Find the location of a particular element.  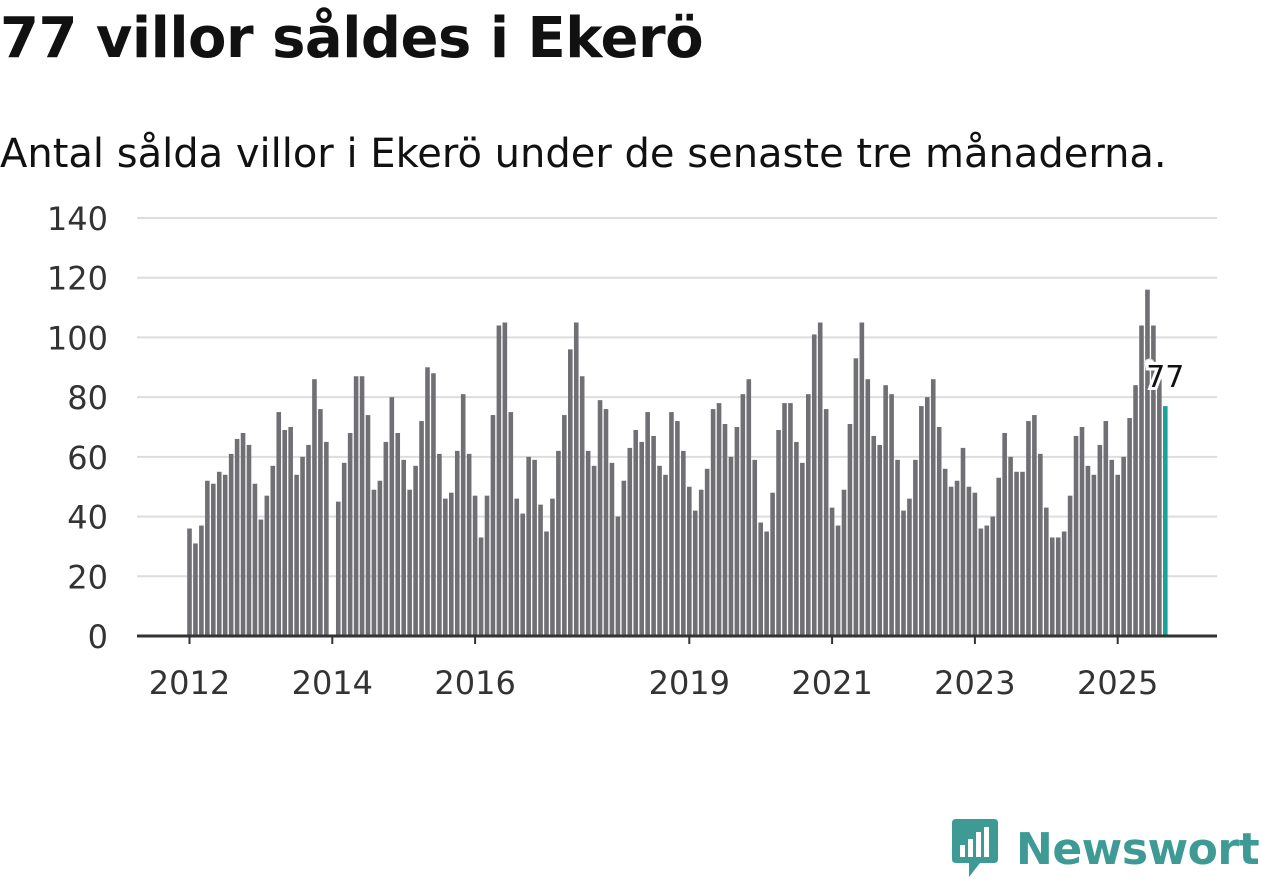

y-tick-label: 100 is located at coordinates (77, 338).